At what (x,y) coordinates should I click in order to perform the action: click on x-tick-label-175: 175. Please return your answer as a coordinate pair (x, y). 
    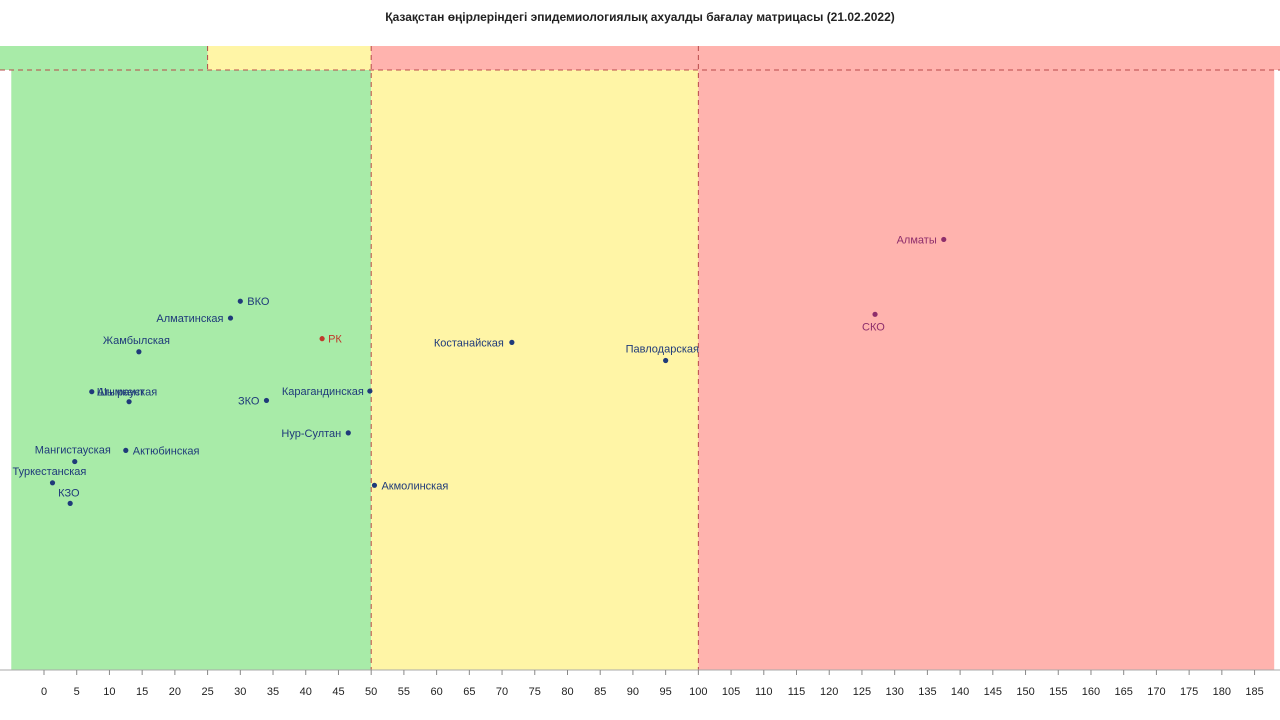
    Looking at the image, I should click on (1189, 692).